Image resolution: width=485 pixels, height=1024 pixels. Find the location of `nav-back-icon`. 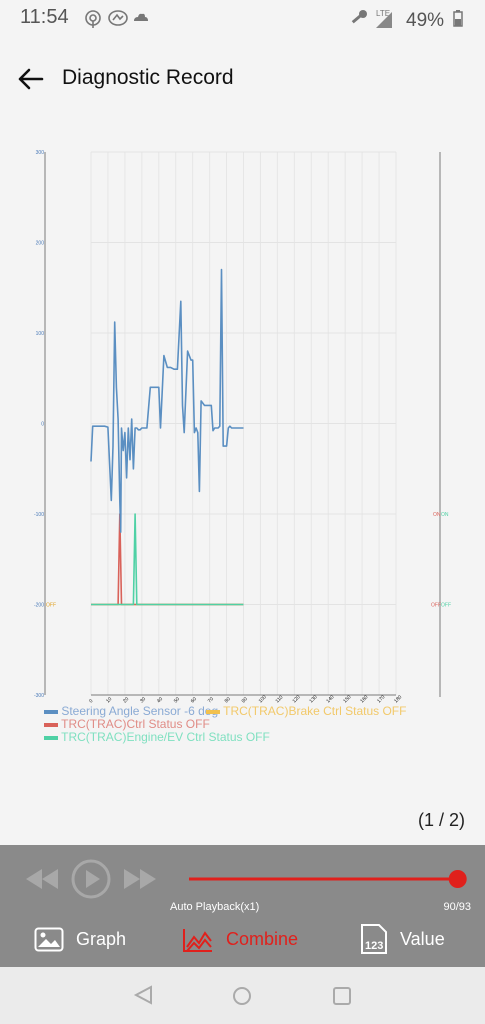

nav-back-icon is located at coordinates (142, 995).